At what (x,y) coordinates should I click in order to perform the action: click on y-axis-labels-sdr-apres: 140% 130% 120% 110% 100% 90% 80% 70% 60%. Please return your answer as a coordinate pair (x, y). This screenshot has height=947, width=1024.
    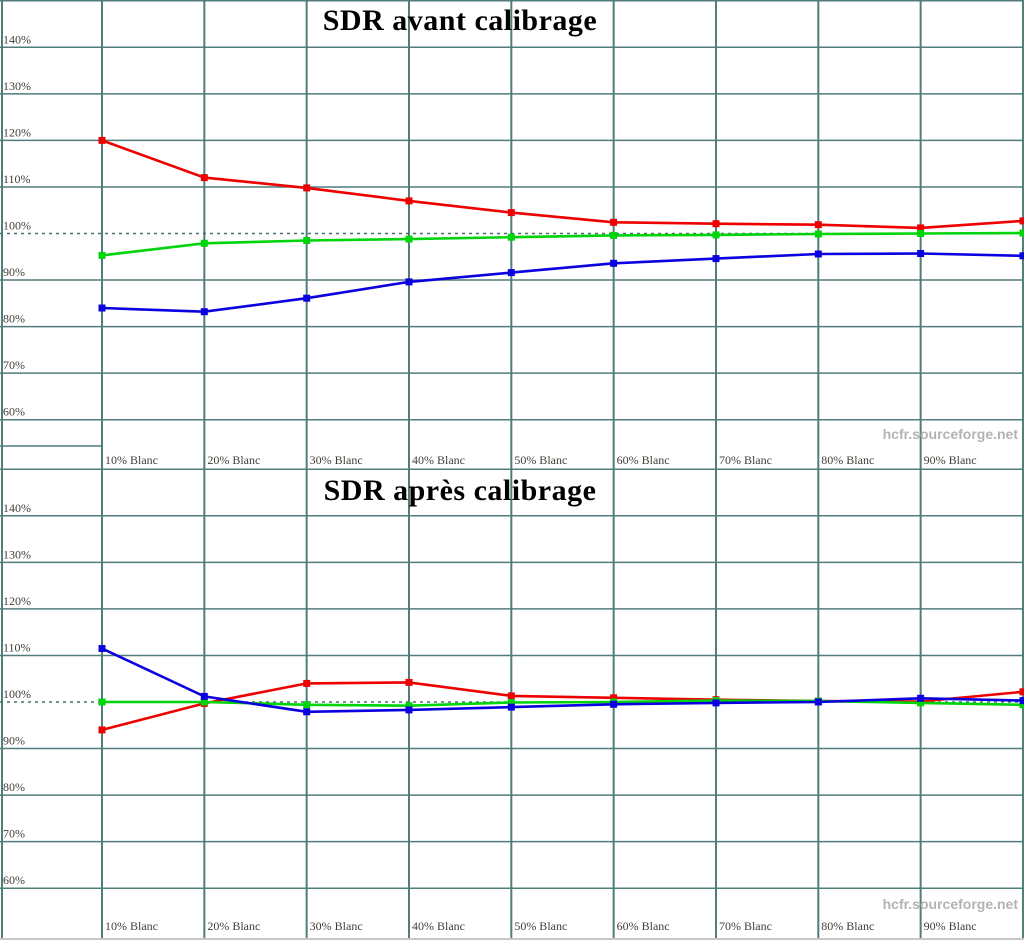
    Looking at the image, I should click on (17, 694).